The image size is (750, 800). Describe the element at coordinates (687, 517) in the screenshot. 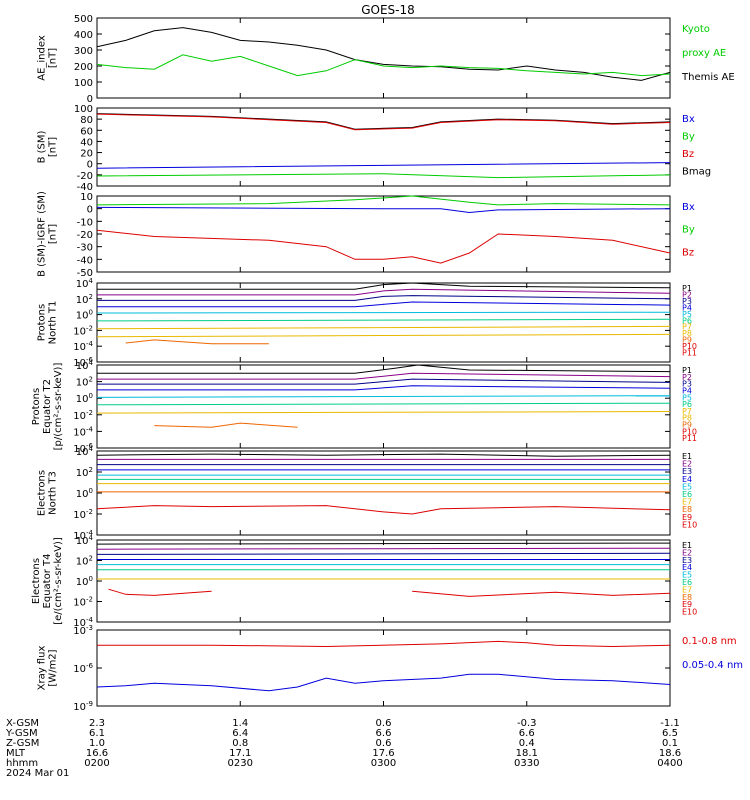

I see `legend-entry: E9` at that location.